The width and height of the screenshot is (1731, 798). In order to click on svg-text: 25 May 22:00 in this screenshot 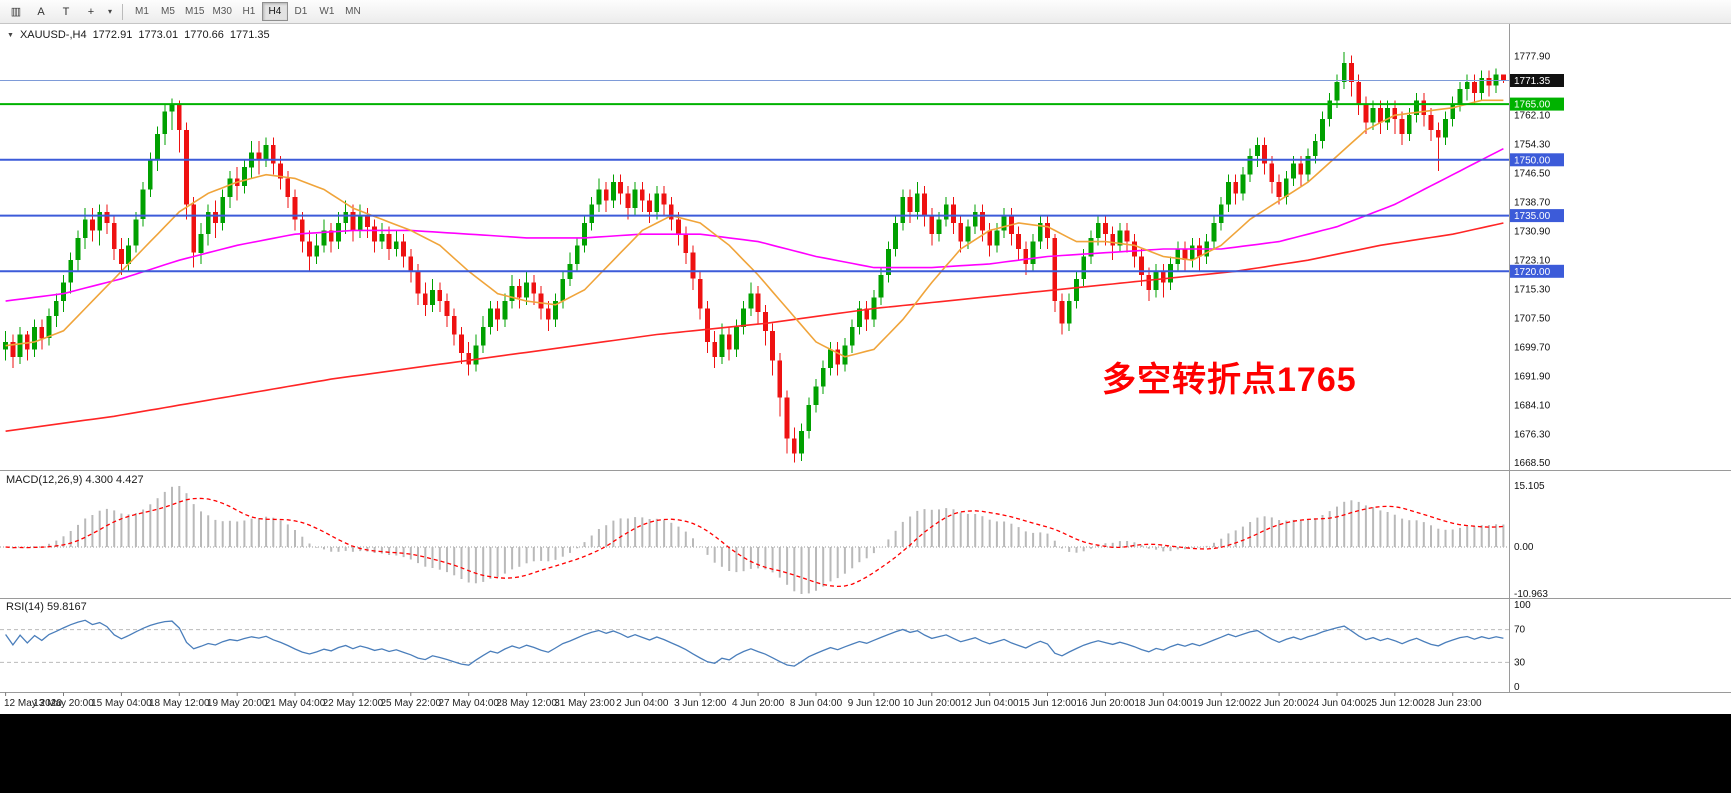, I will do `click(410, 703)`.